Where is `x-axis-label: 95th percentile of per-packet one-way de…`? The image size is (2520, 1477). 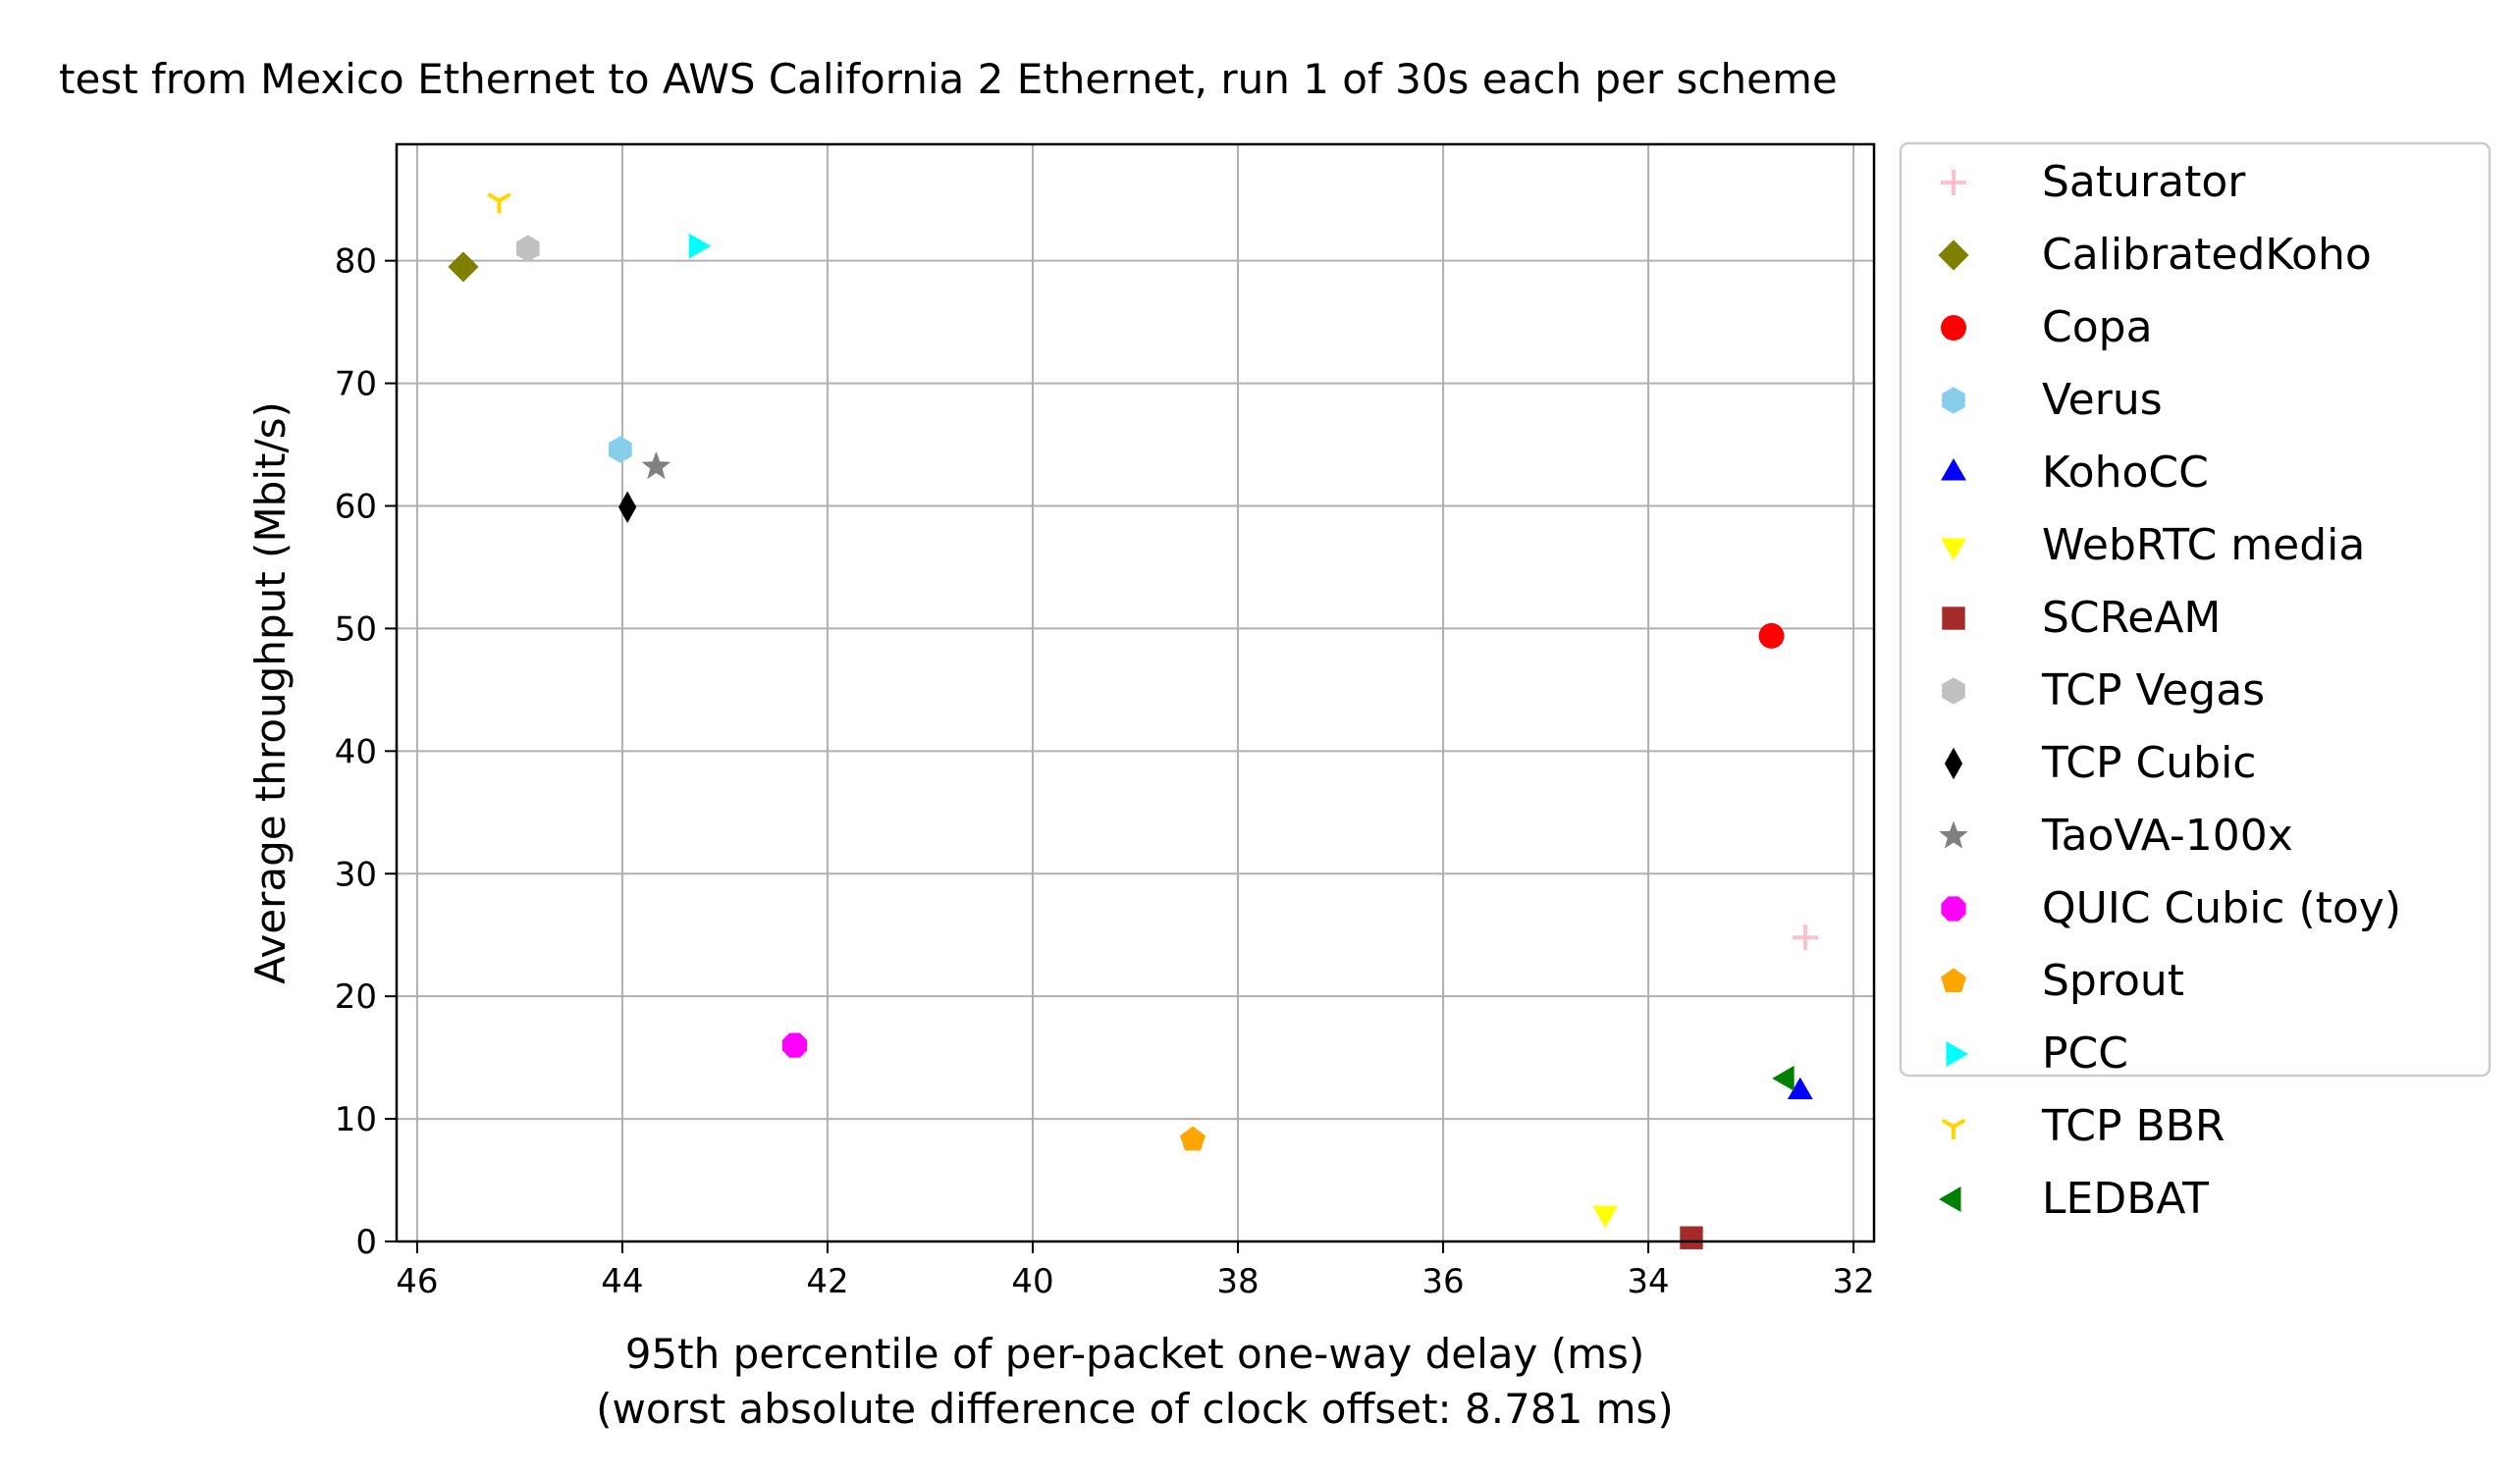 x-axis-label: 95th percentile of per-packet one-way de… is located at coordinates (1135, 1354).